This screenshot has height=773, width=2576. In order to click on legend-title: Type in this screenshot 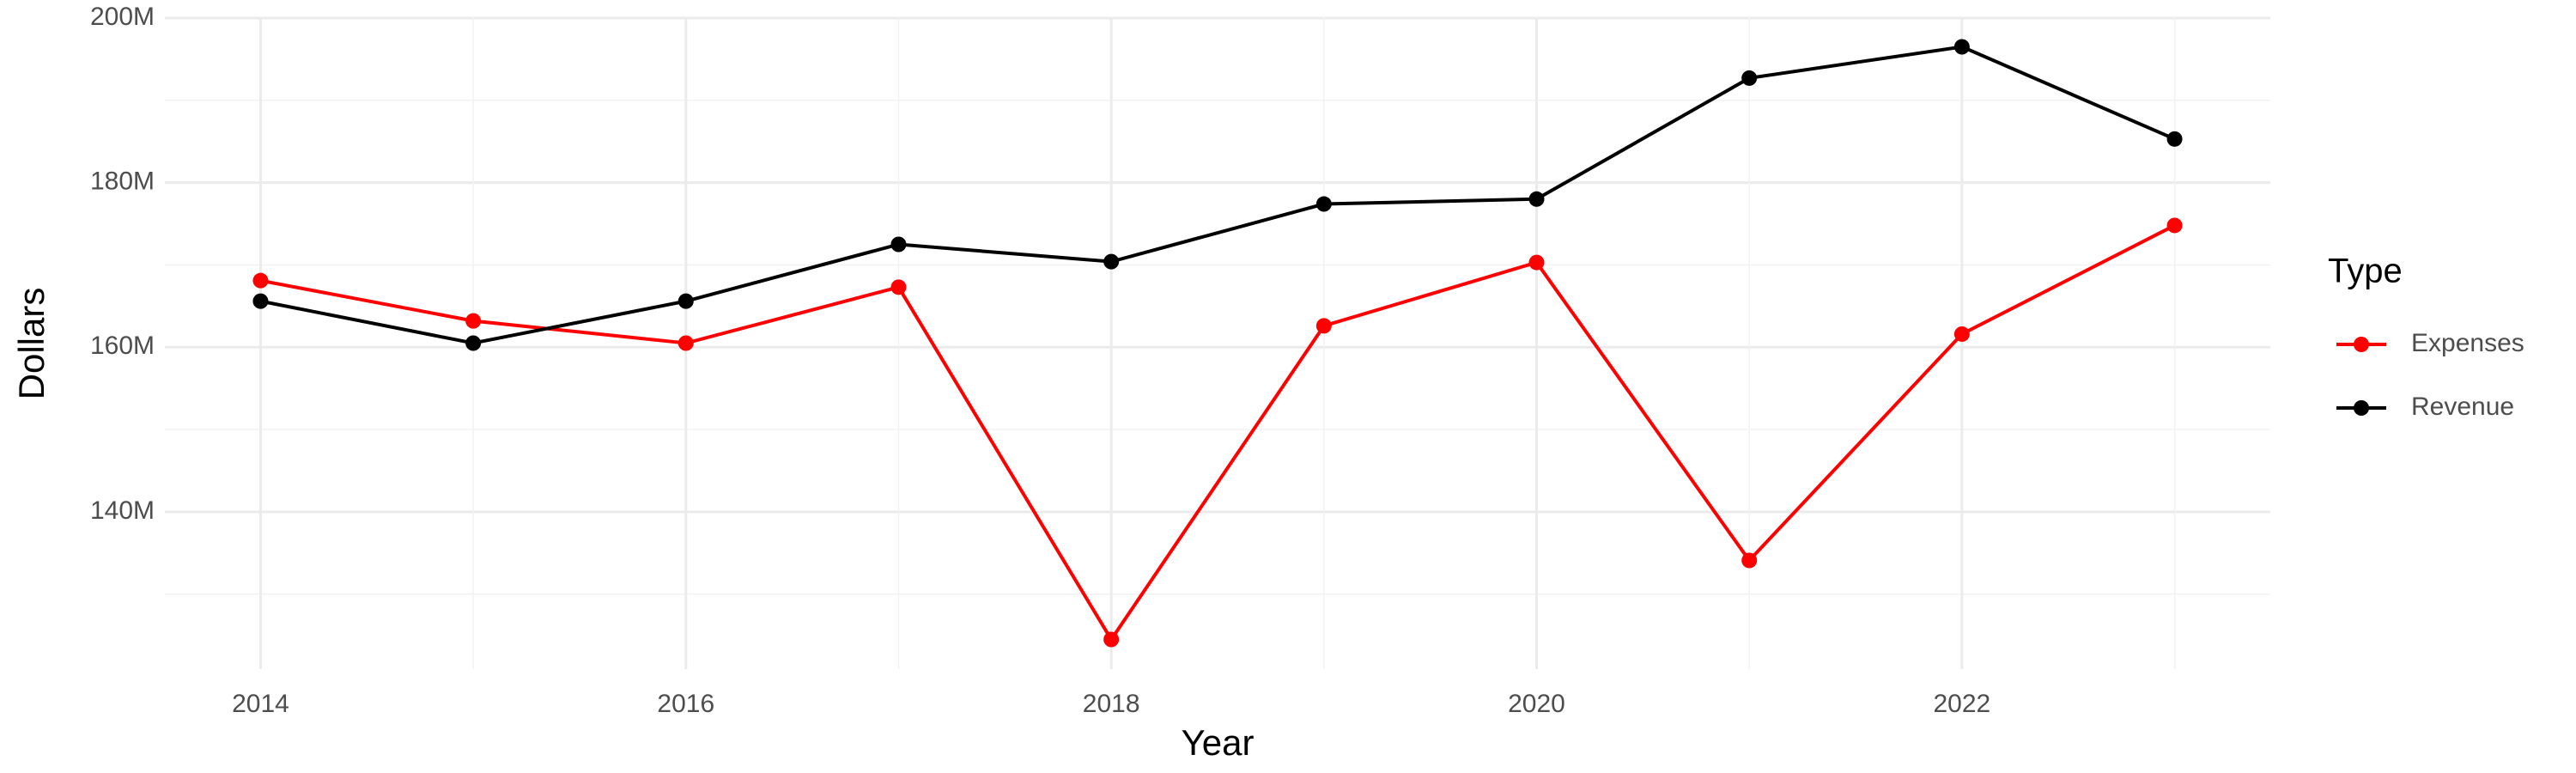, I will do `click(2365, 271)`.